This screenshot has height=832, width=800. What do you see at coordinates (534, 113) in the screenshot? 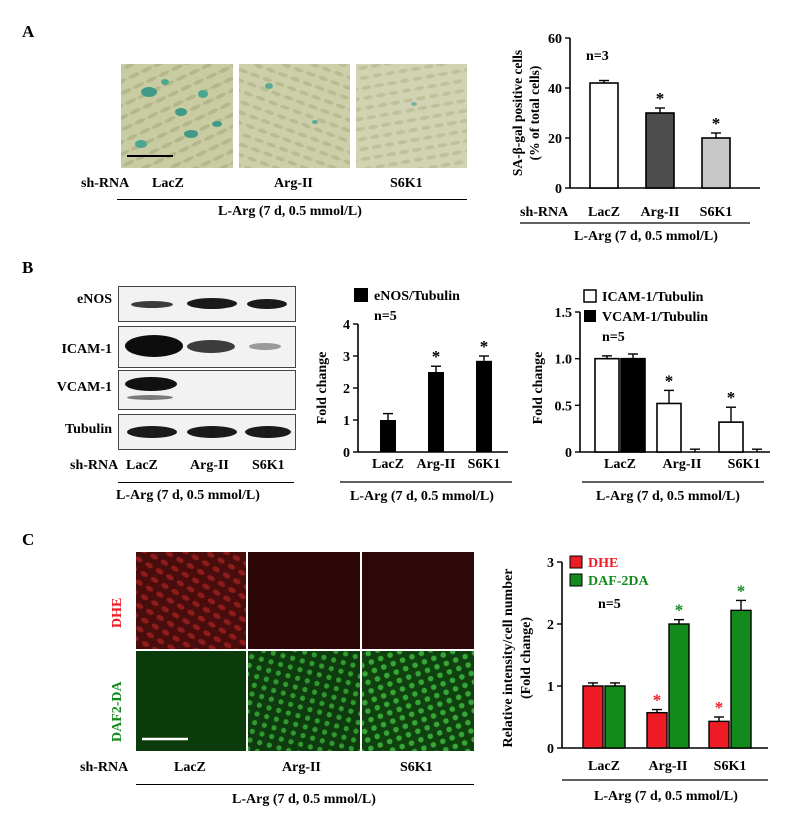
I see `chart-a-ylabel-line: (% of total cells)` at bounding box center [534, 113].